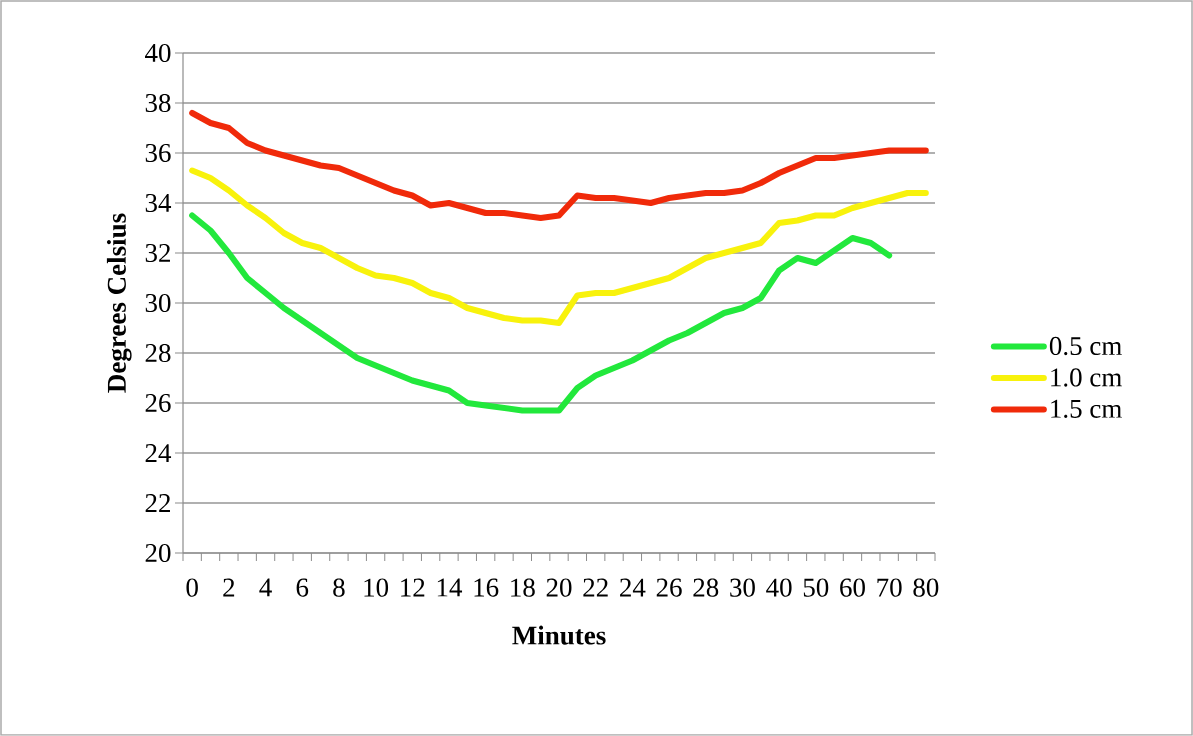 Image resolution: width=1193 pixels, height=736 pixels. Describe the element at coordinates (158, 453) in the screenshot. I see `y-tick-label: 24` at that location.